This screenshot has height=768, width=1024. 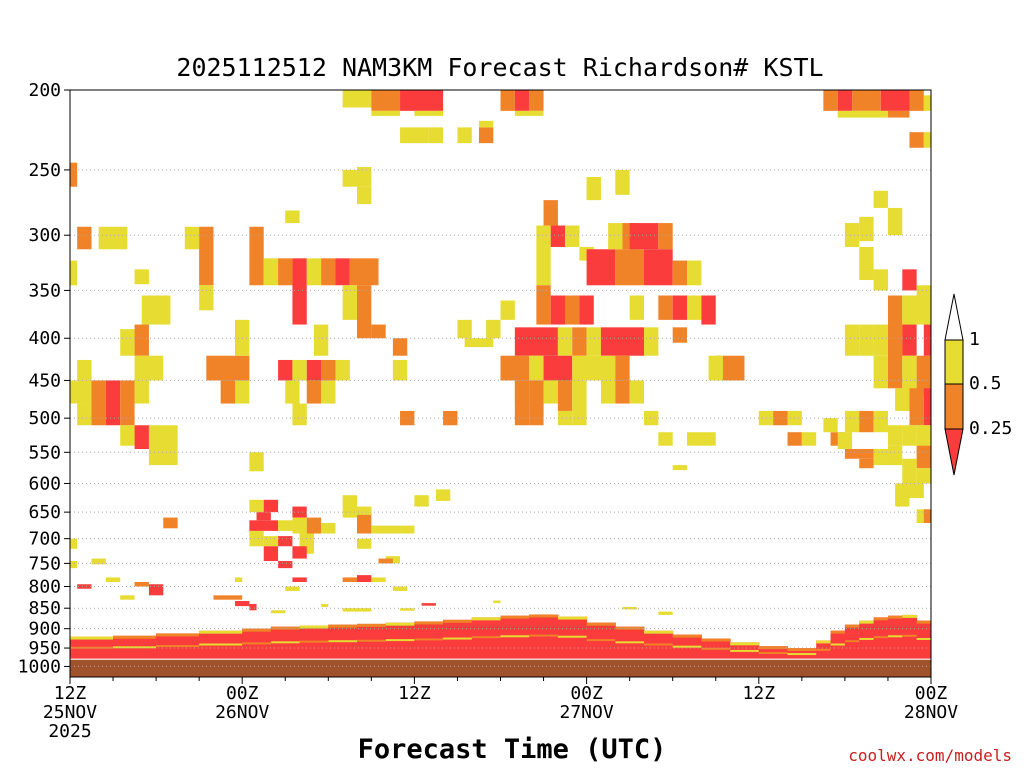 What do you see at coordinates (44, 512) in the screenshot?
I see `y-tick-label: 650` at bounding box center [44, 512].